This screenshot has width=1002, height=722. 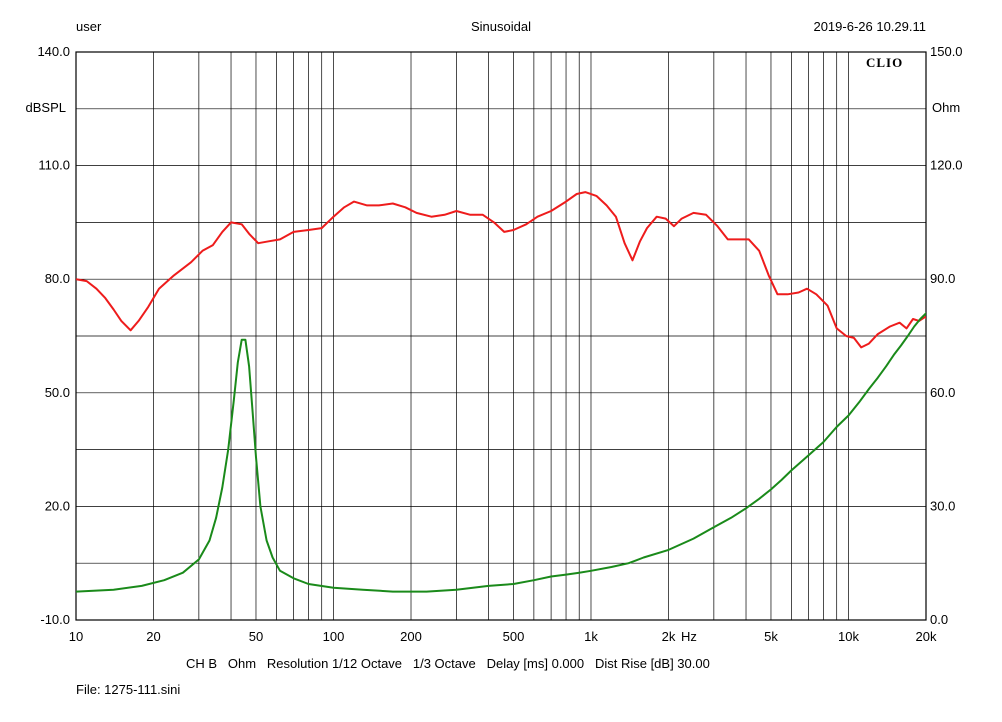 I want to click on y-right-tick-label: 120.0, so click(x=946, y=165).